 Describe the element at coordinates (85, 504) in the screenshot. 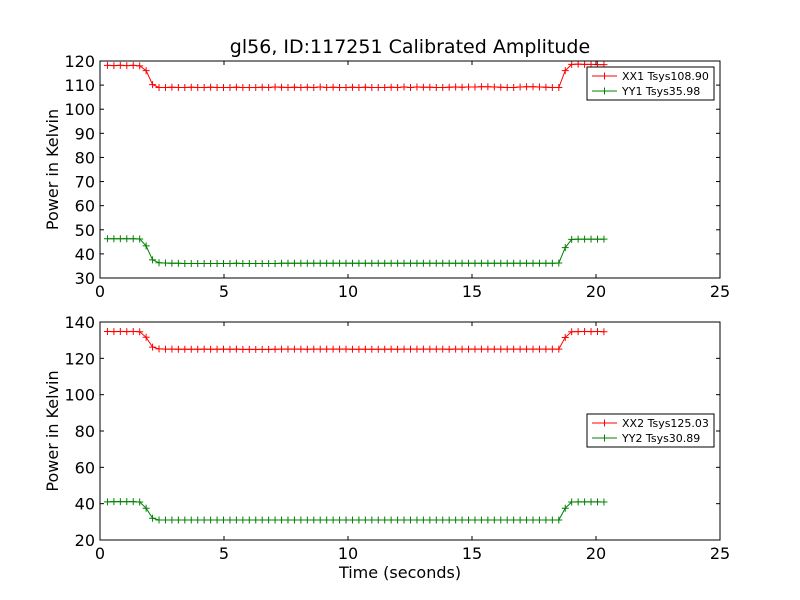

I see `y-tick-label: 40` at that location.